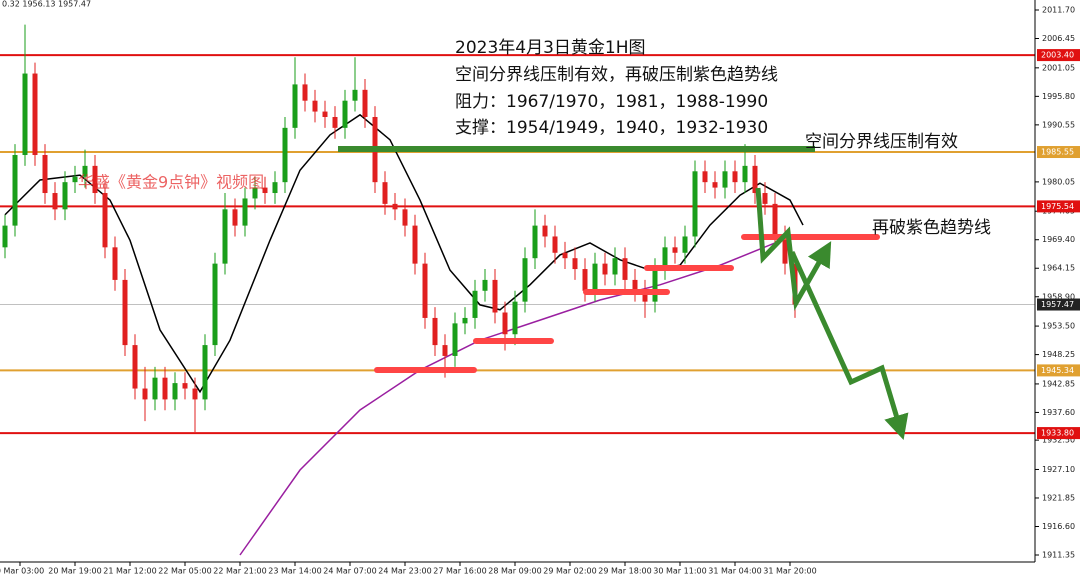 The image size is (1080, 578). Describe the element at coordinates (624, 571) in the screenshot. I see `x-tick-label: 29 Mar 18:00` at that location.